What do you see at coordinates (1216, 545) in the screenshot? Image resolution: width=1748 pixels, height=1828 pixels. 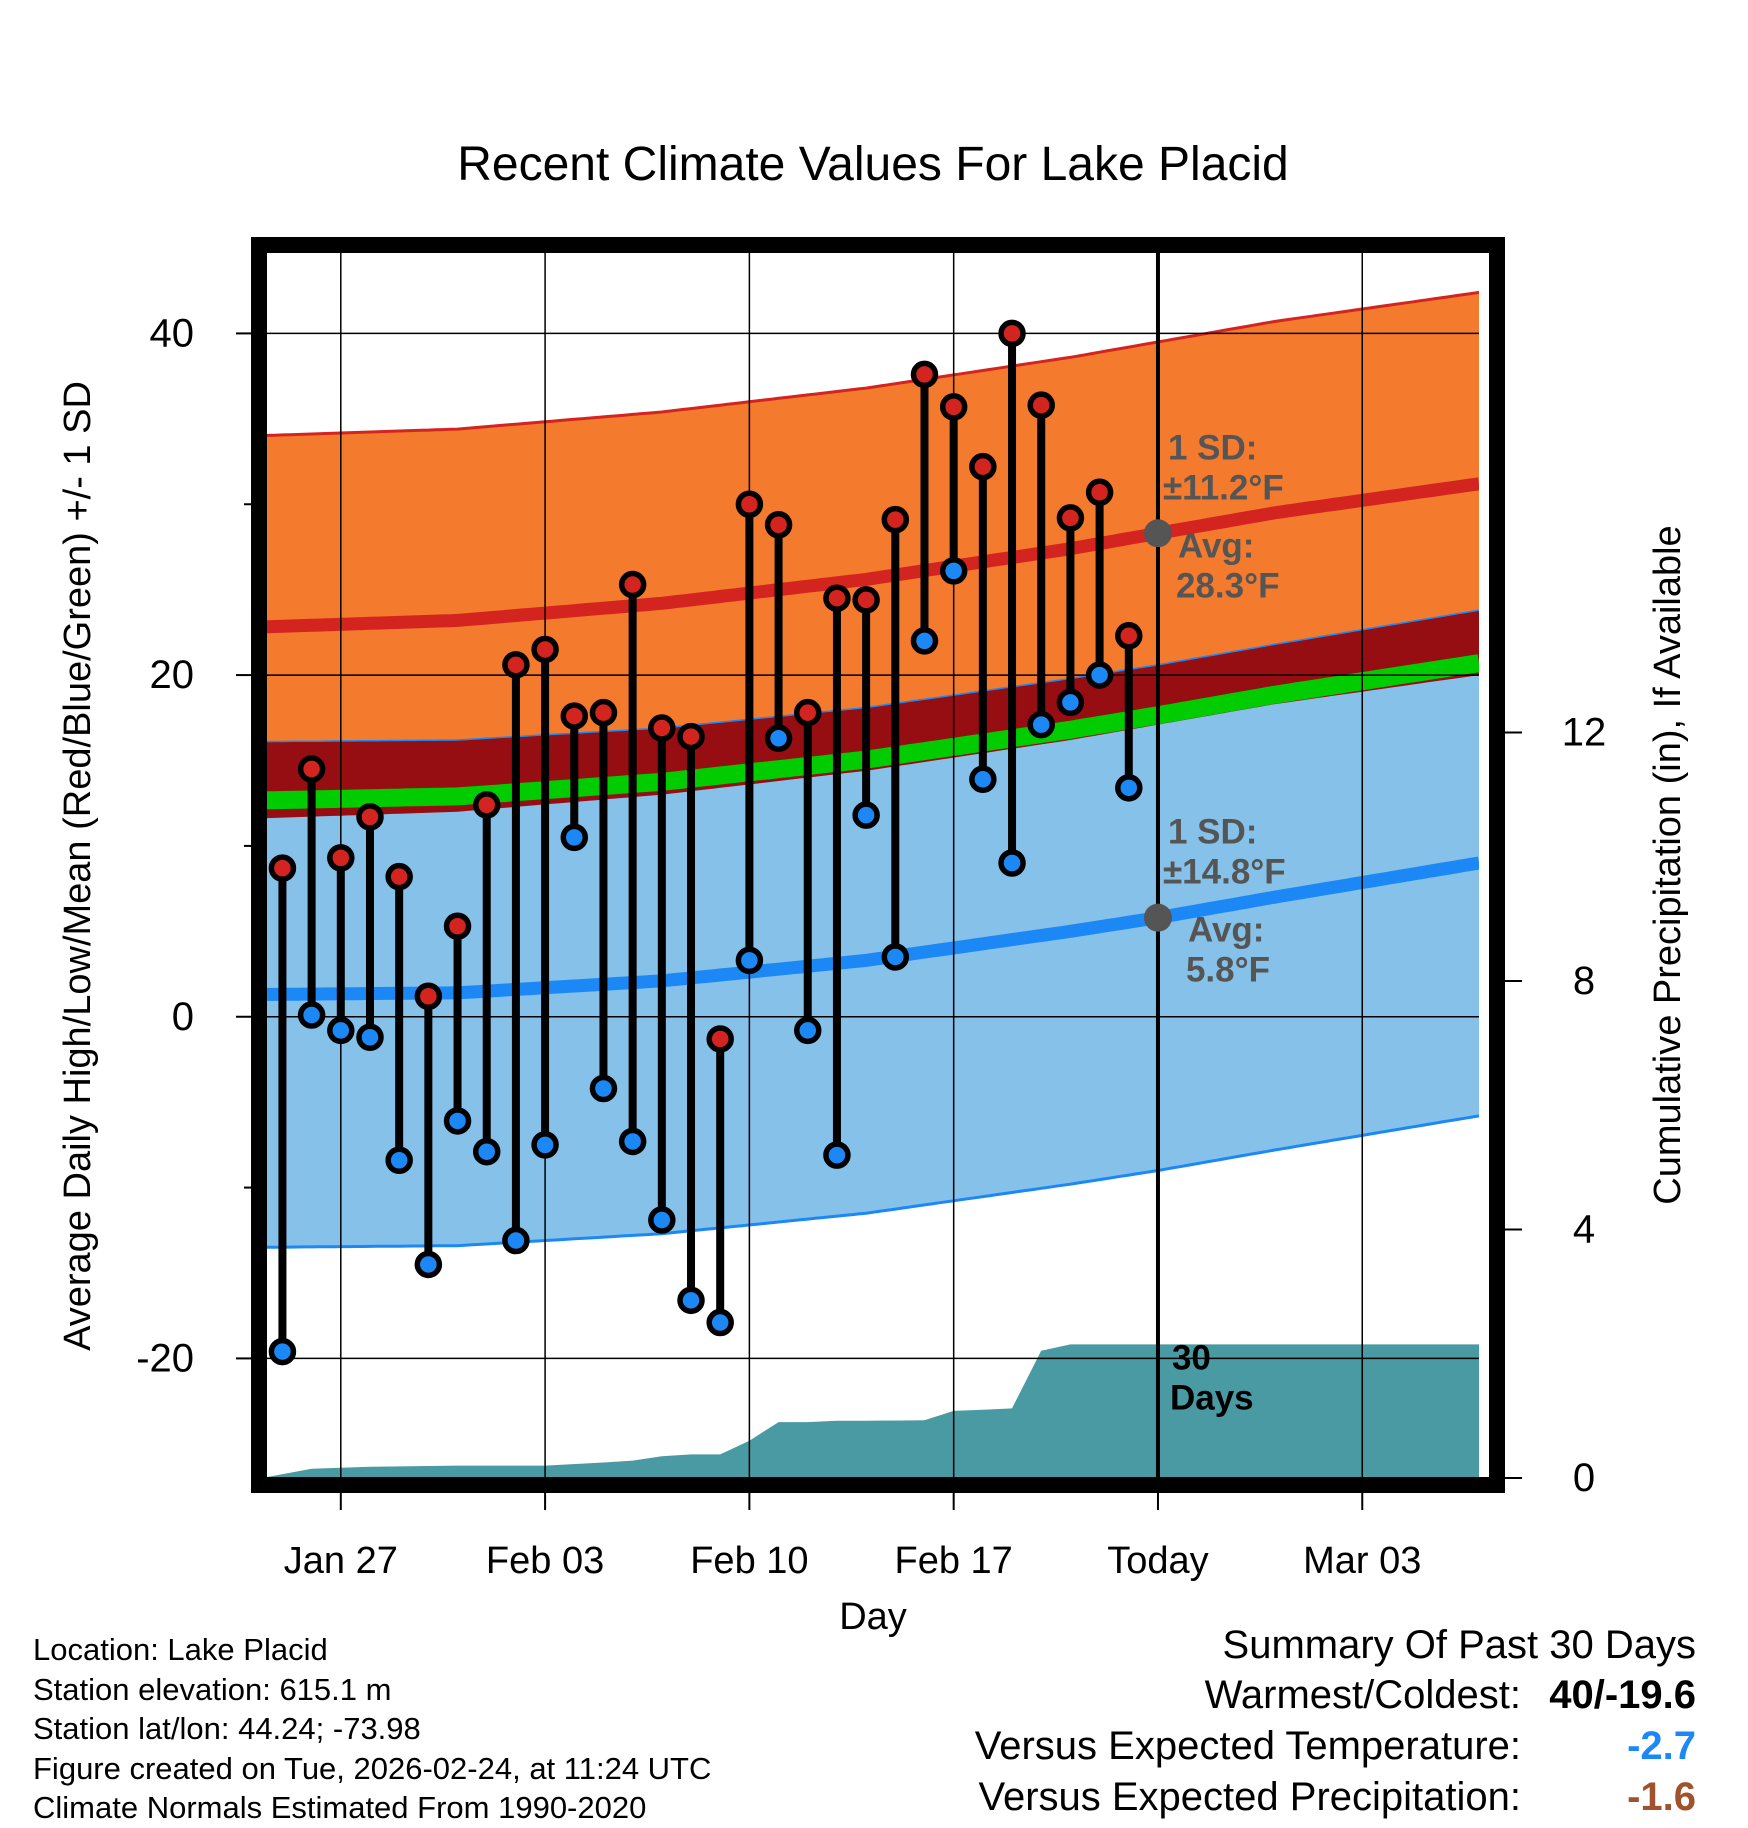 I see `high-avg-label: Avg:` at bounding box center [1216, 545].